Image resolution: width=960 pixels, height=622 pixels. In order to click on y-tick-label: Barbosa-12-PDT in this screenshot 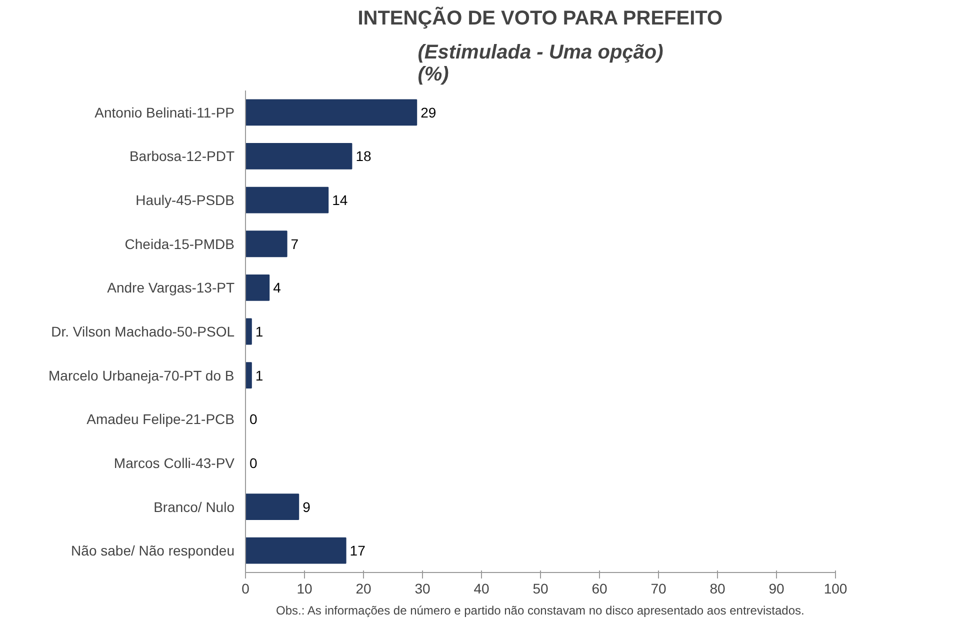, I will do `click(182, 156)`.